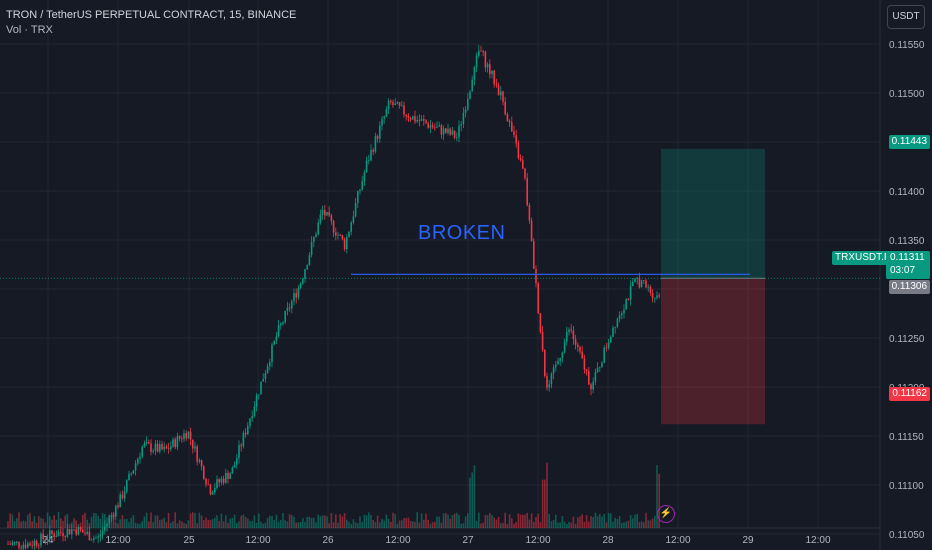 Image resolution: width=932 pixels, height=550 pixels. What do you see at coordinates (748, 540) in the screenshot?
I see `x-tick-label: 29` at bounding box center [748, 540].